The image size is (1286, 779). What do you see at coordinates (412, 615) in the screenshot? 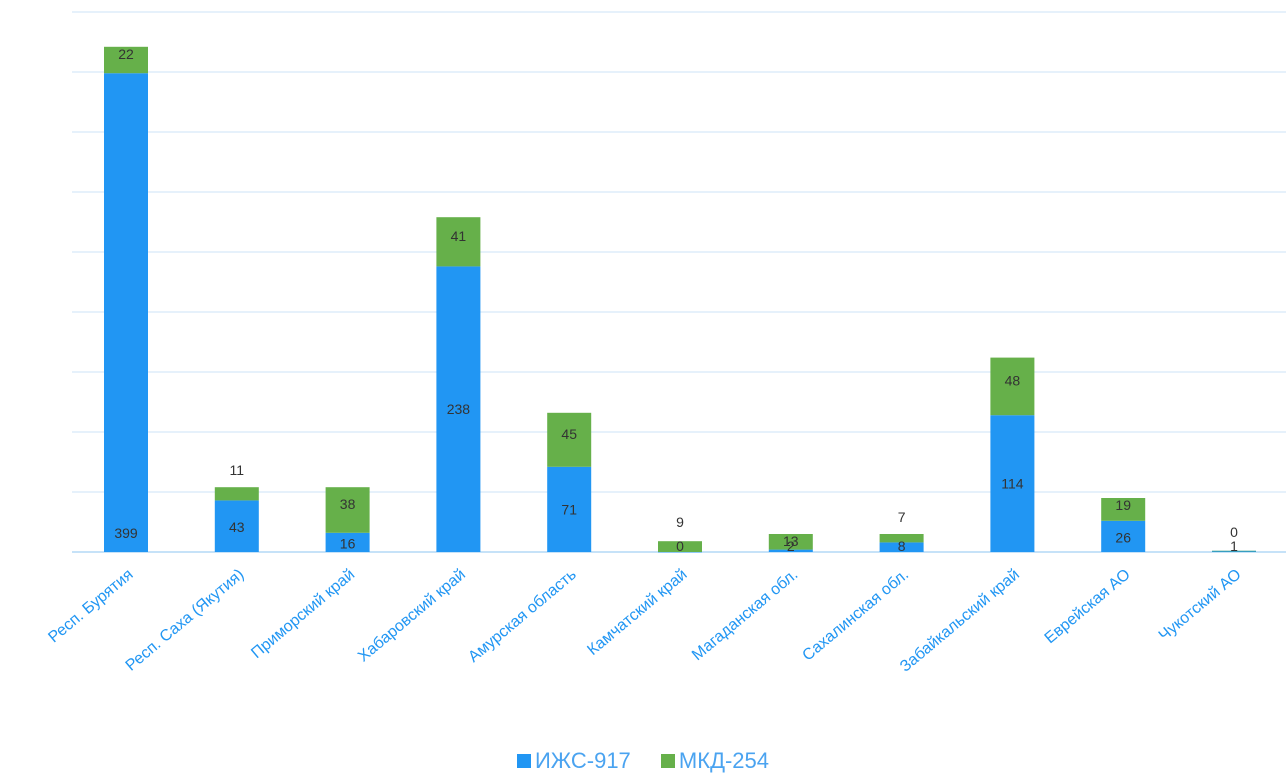
I see `category-label: Хабаровский край` at bounding box center [412, 615].